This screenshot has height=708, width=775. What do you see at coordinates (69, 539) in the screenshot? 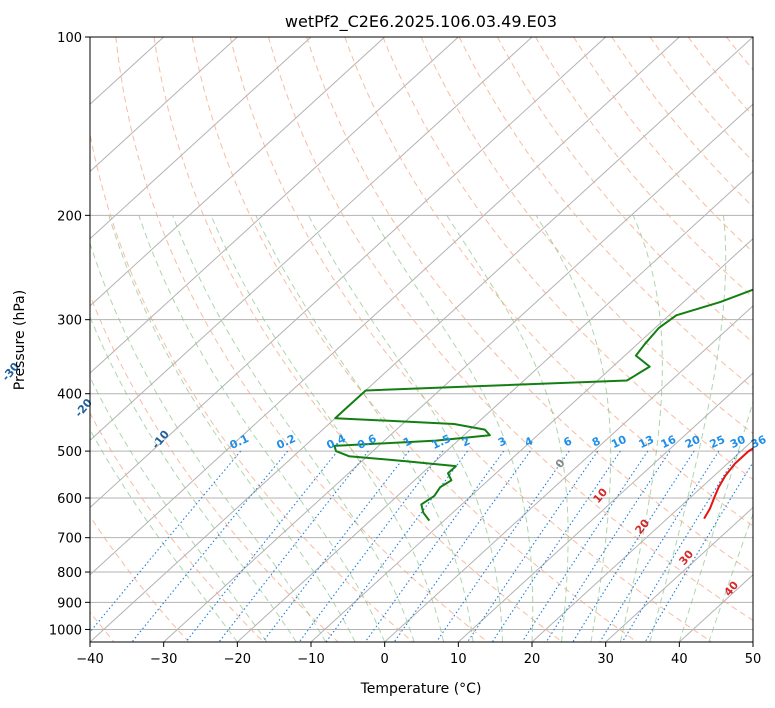
I see `y-tick-label: 700` at bounding box center [69, 539].